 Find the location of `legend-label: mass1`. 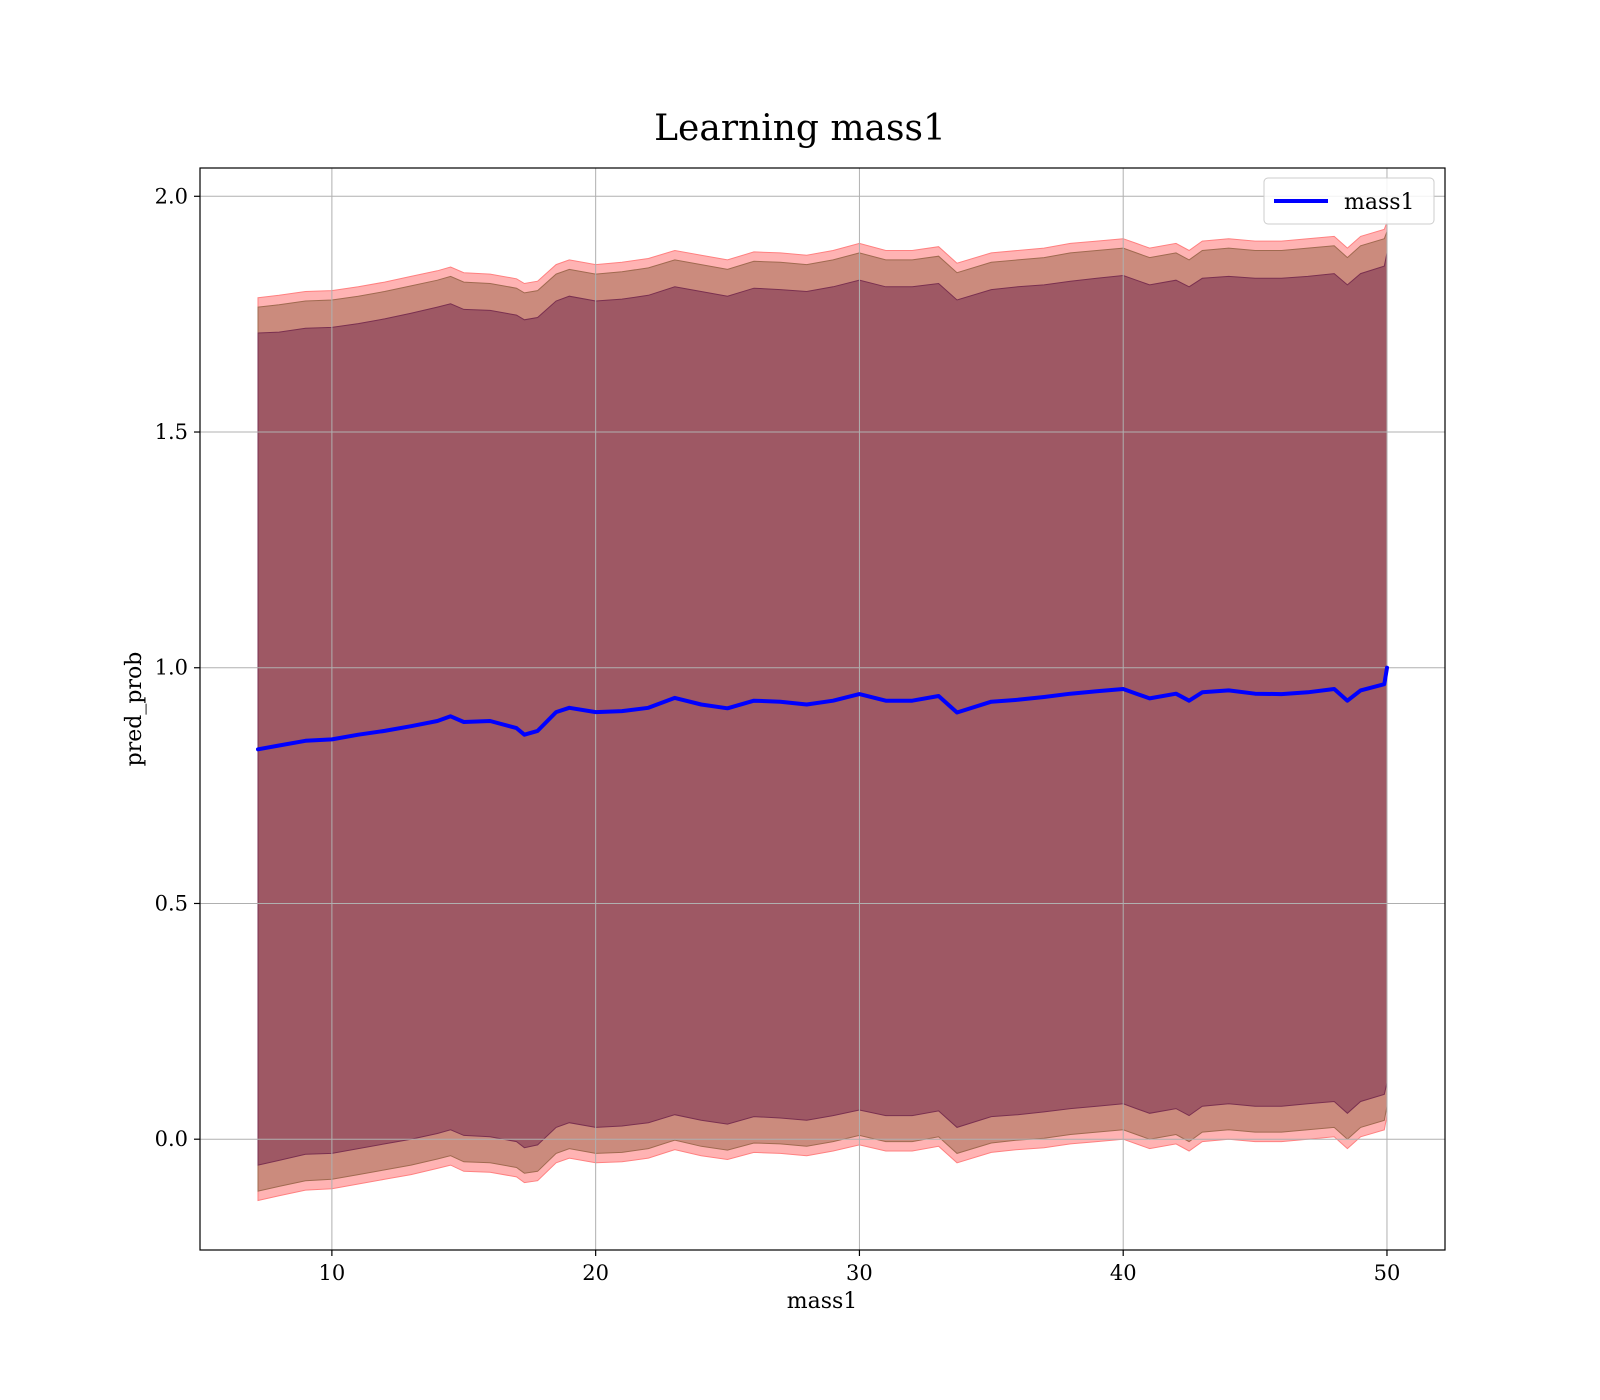

legend-label: mass1 is located at coordinates (1379, 202).